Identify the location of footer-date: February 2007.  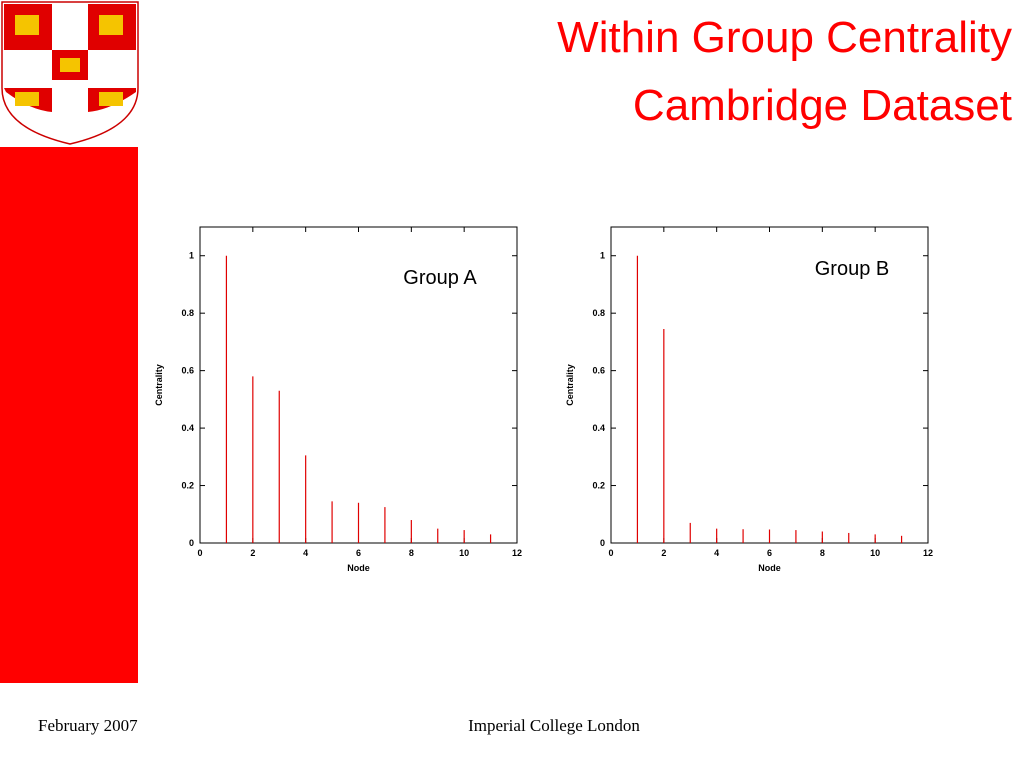
(88, 725).